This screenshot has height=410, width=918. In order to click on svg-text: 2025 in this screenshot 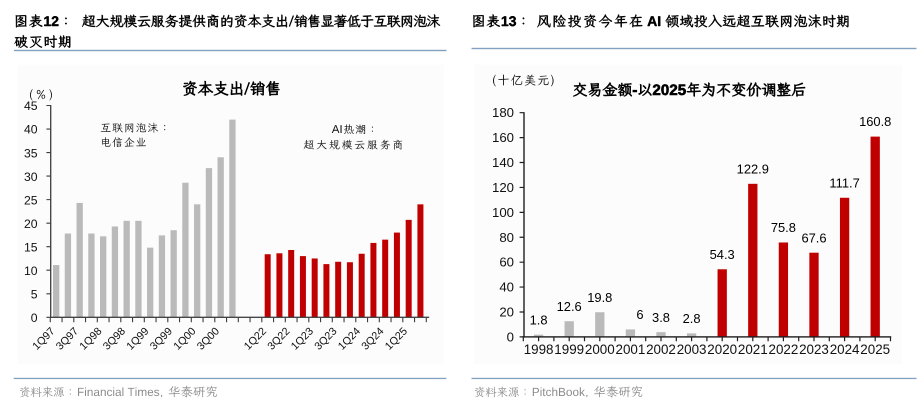, I will do `click(875, 349)`.